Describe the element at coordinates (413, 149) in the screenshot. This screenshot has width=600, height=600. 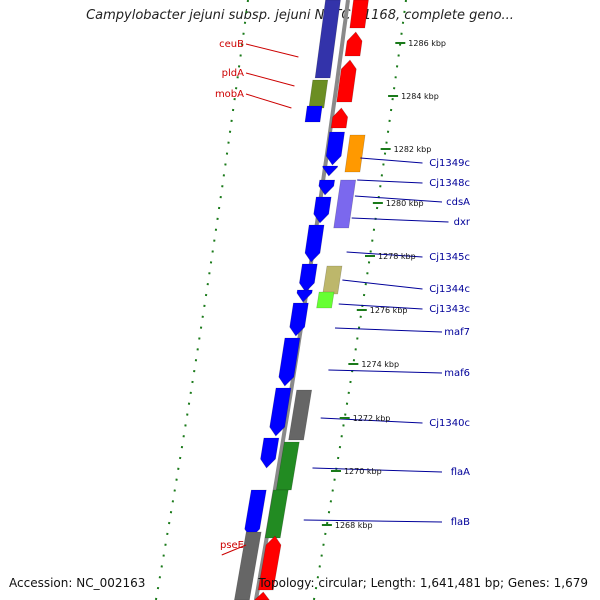
I see `tick-label: 1282 kbp` at that location.